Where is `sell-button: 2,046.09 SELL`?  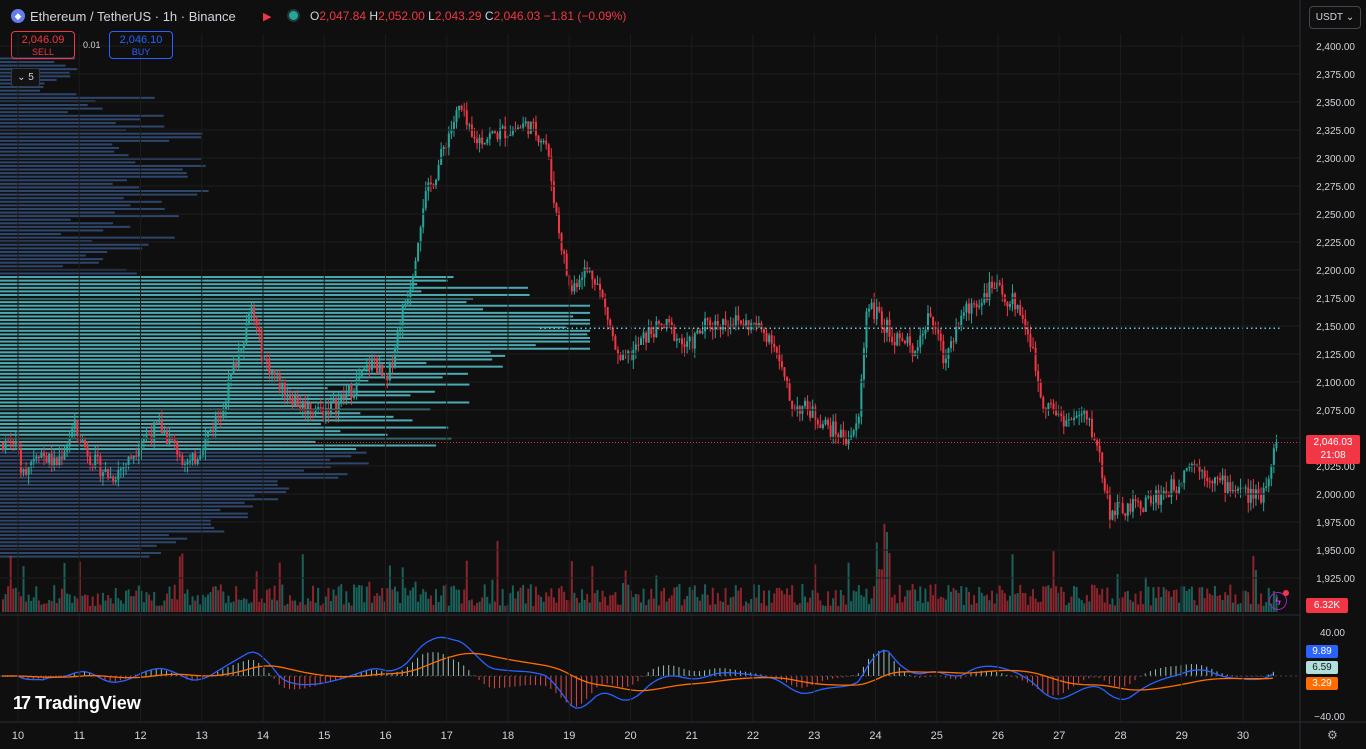
sell-button: 2,046.09 SELL is located at coordinates (43, 45).